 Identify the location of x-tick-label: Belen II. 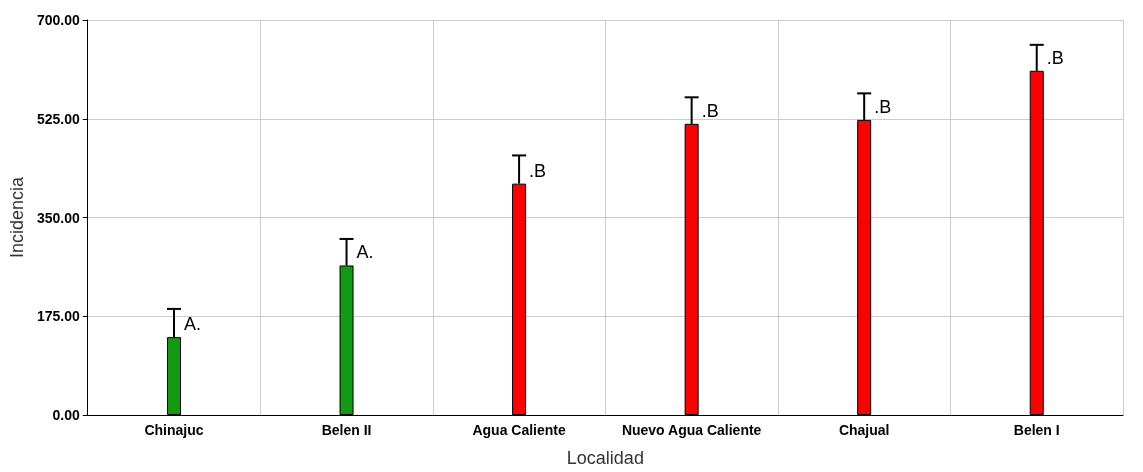
(346, 430).